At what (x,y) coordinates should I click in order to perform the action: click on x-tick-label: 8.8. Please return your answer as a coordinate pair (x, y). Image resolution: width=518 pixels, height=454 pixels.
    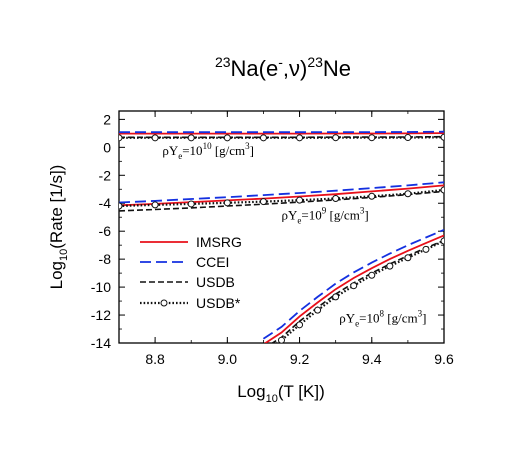
    Looking at the image, I should click on (155, 359).